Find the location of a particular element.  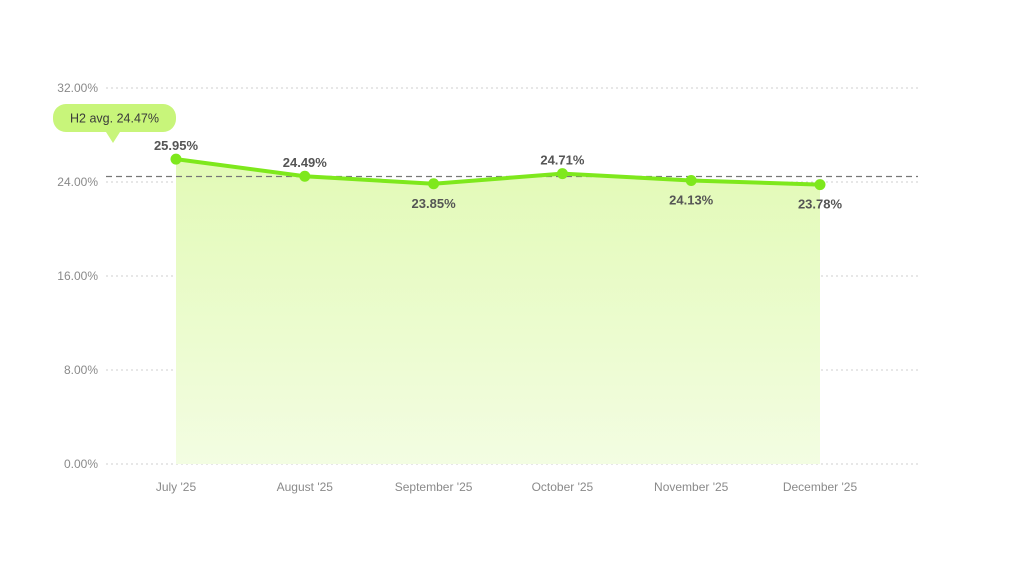

data-label: 24.13% is located at coordinates (691, 199).